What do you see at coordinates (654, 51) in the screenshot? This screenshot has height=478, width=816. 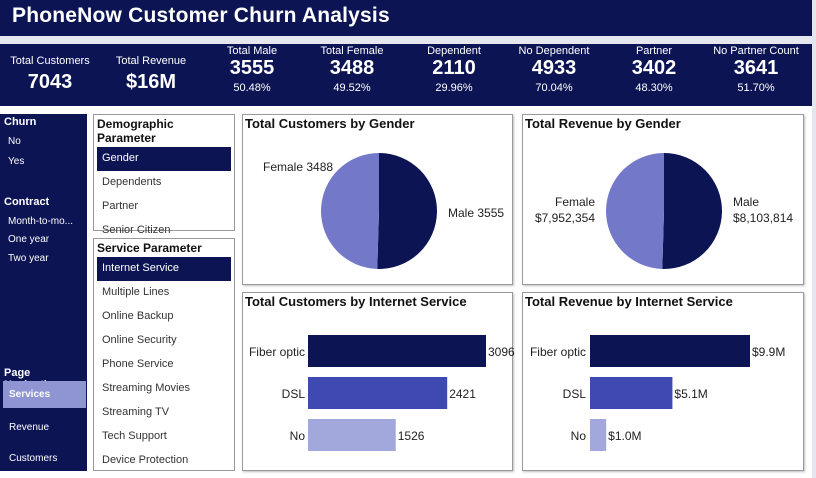 I see `kpi-label: Partner` at bounding box center [654, 51].